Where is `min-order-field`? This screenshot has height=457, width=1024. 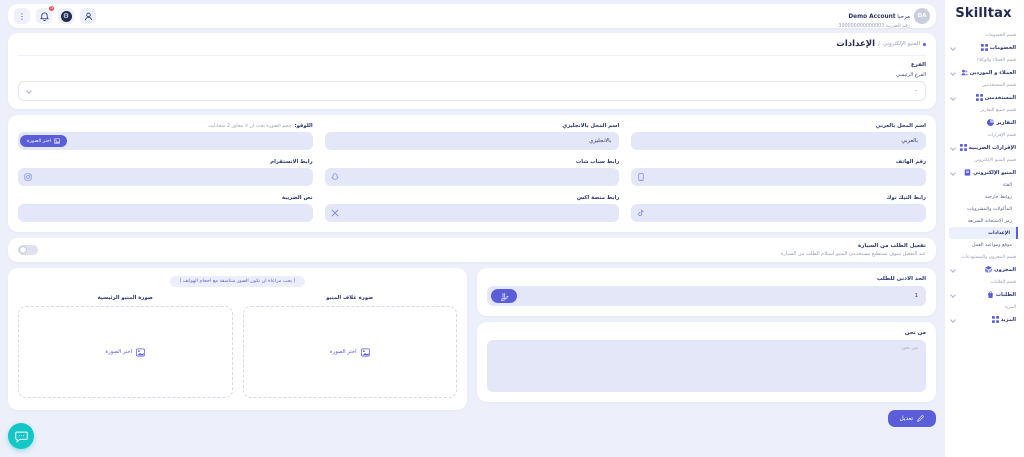
min-order-field is located at coordinates (706, 296).